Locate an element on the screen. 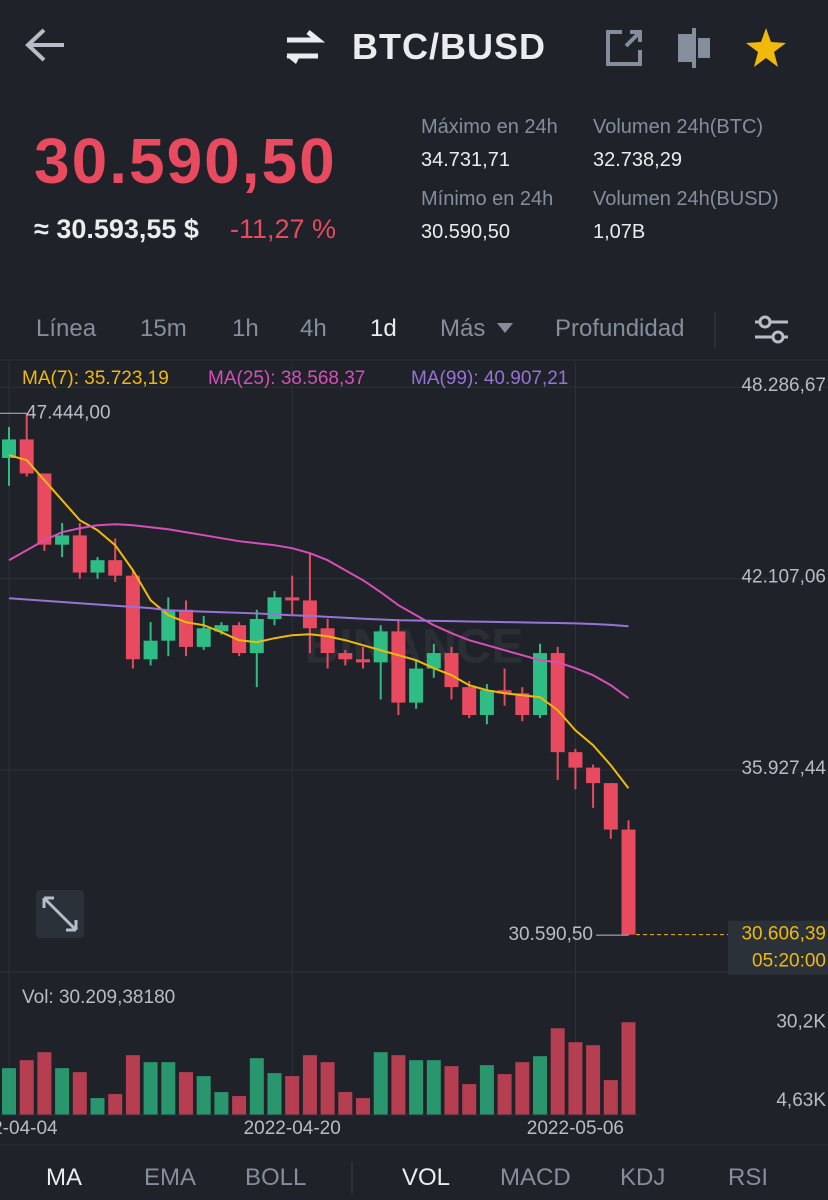  indicator-tab: EMA is located at coordinates (170, 1177).